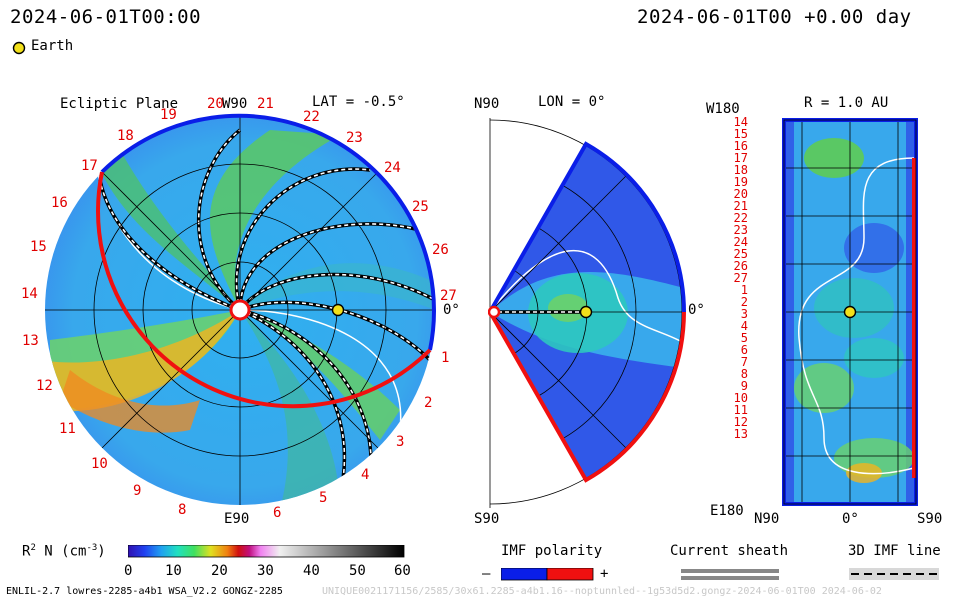 The image size is (960, 600). I want to click on rot-label-27: 27, so click(448, 296).